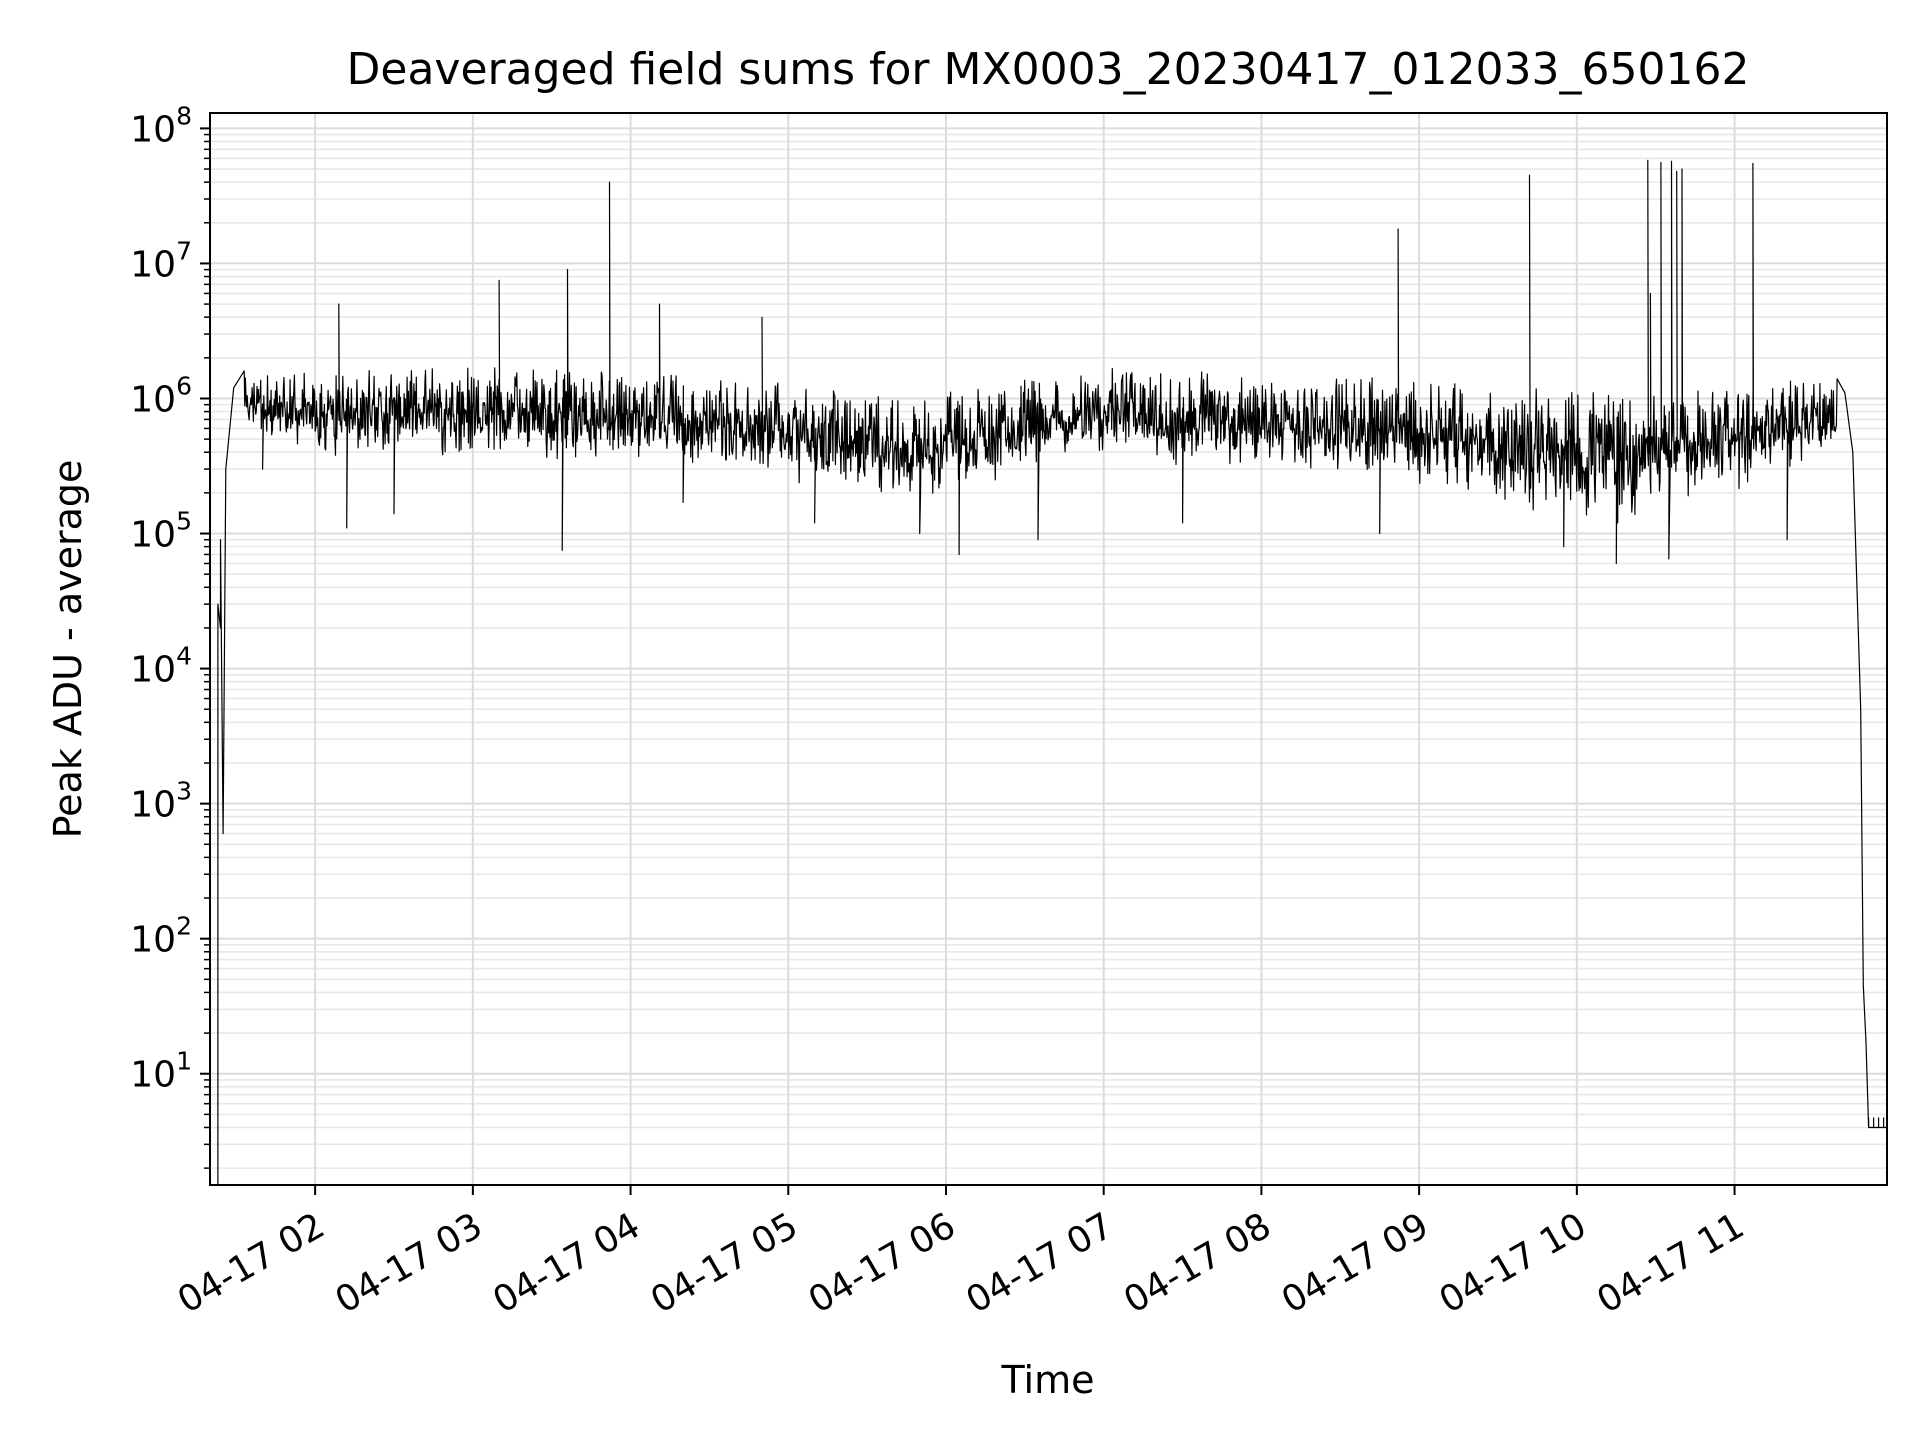 This screenshot has width=1920, height=1440. What do you see at coordinates (161, 125) in the screenshot?
I see `y-tick-label: 10⁸` at bounding box center [161, 125].